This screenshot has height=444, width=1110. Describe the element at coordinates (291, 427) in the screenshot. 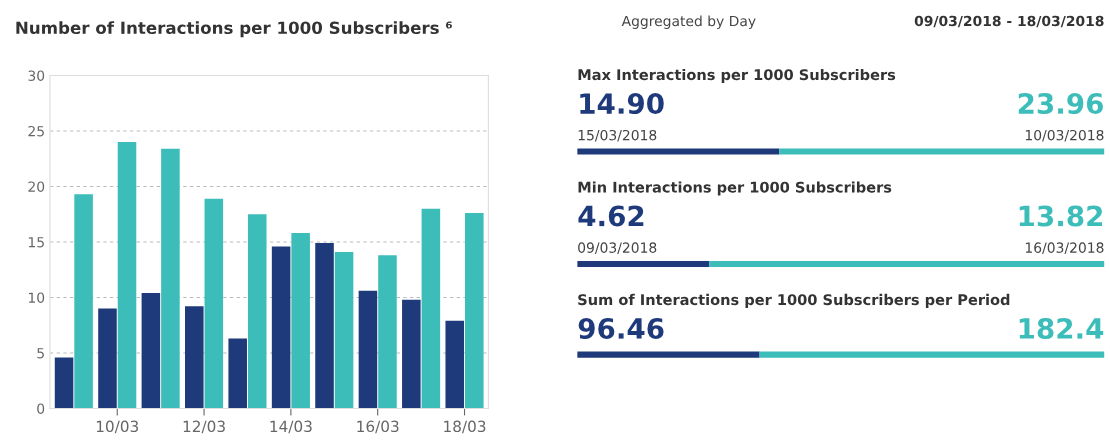

I see `x-tick-label: 14/03` at that location.